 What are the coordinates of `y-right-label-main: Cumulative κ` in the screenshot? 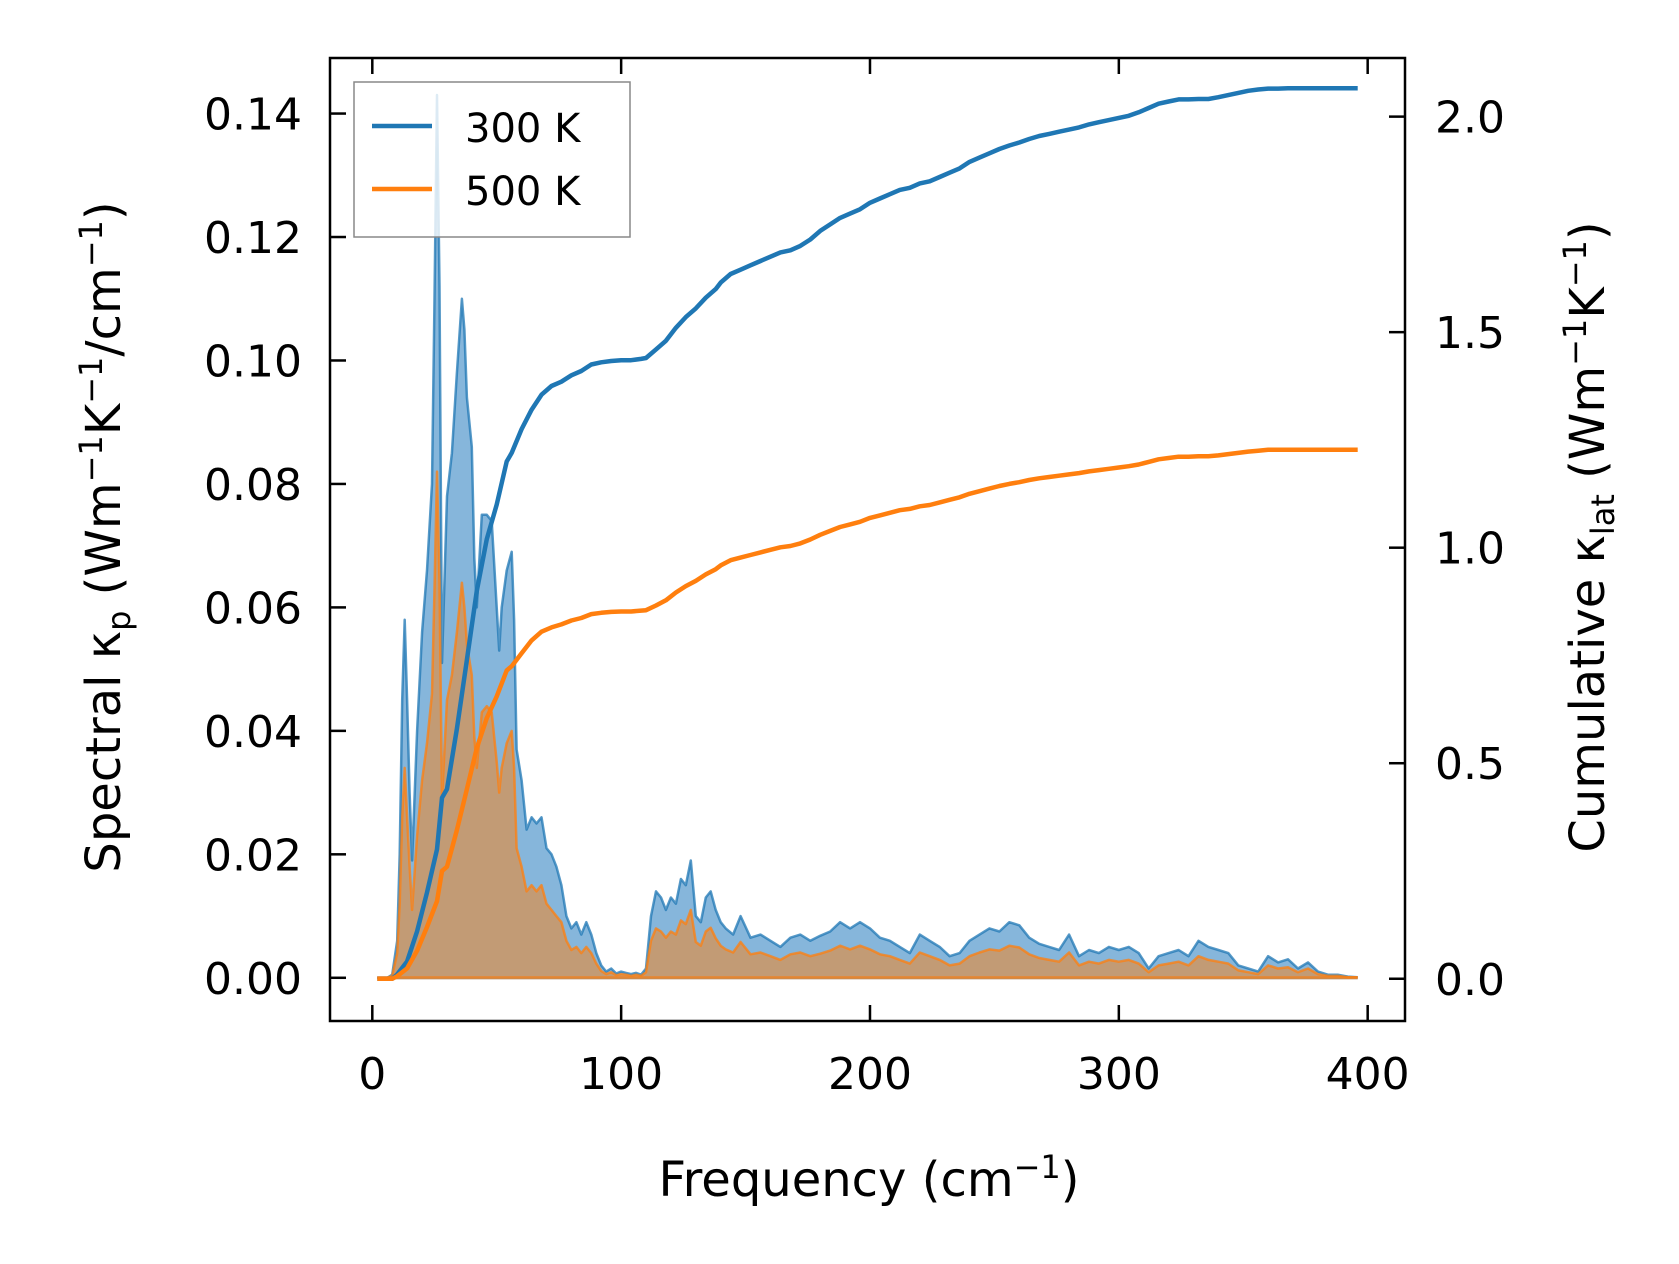 It's located at (1588, 694).